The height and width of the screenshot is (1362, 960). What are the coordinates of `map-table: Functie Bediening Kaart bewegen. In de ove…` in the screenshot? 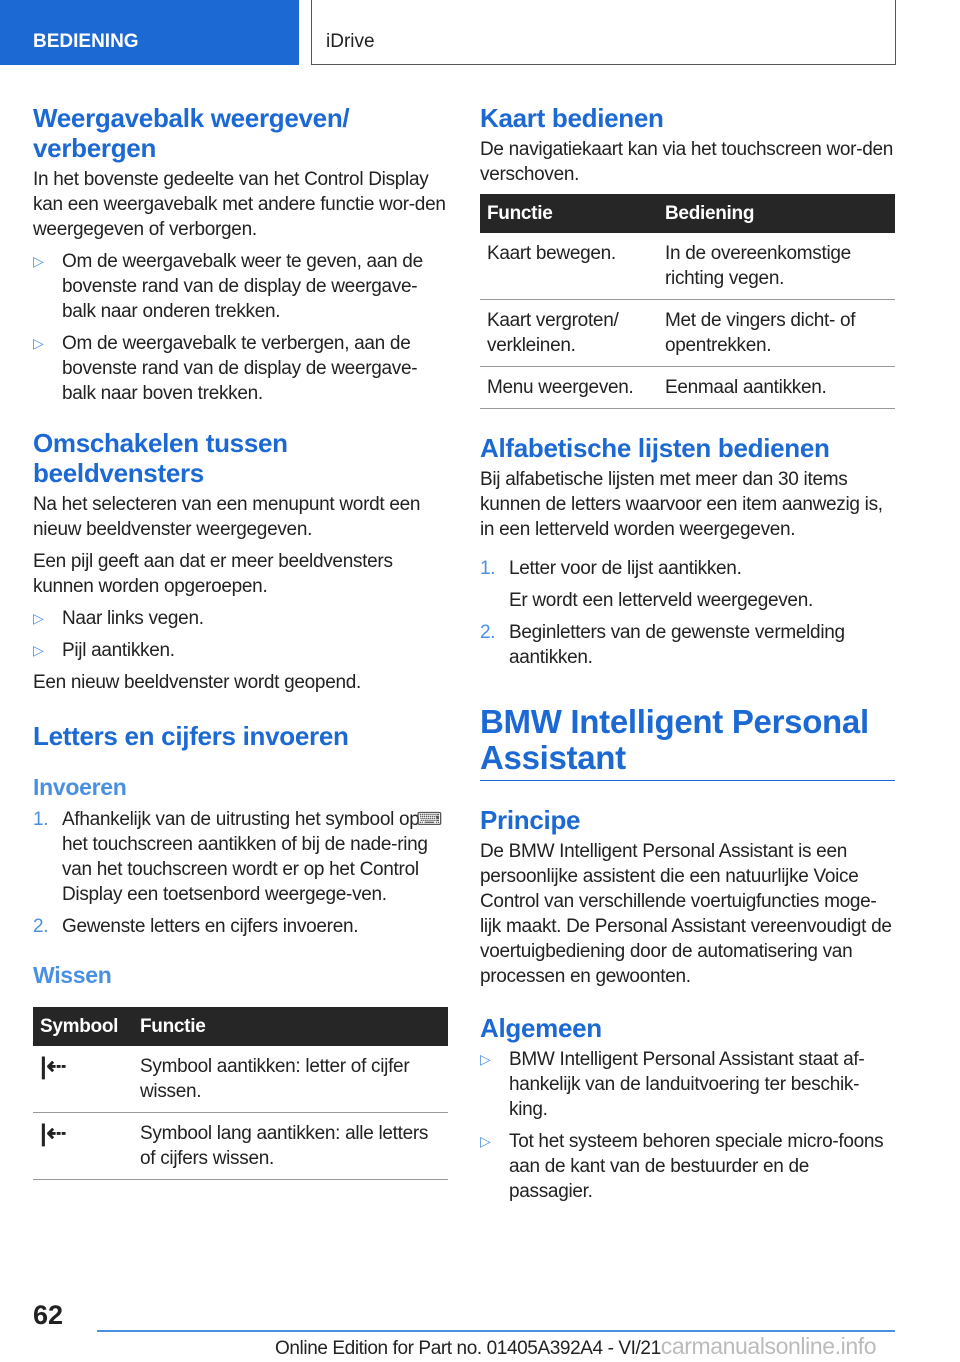 It's located at (687, 301).